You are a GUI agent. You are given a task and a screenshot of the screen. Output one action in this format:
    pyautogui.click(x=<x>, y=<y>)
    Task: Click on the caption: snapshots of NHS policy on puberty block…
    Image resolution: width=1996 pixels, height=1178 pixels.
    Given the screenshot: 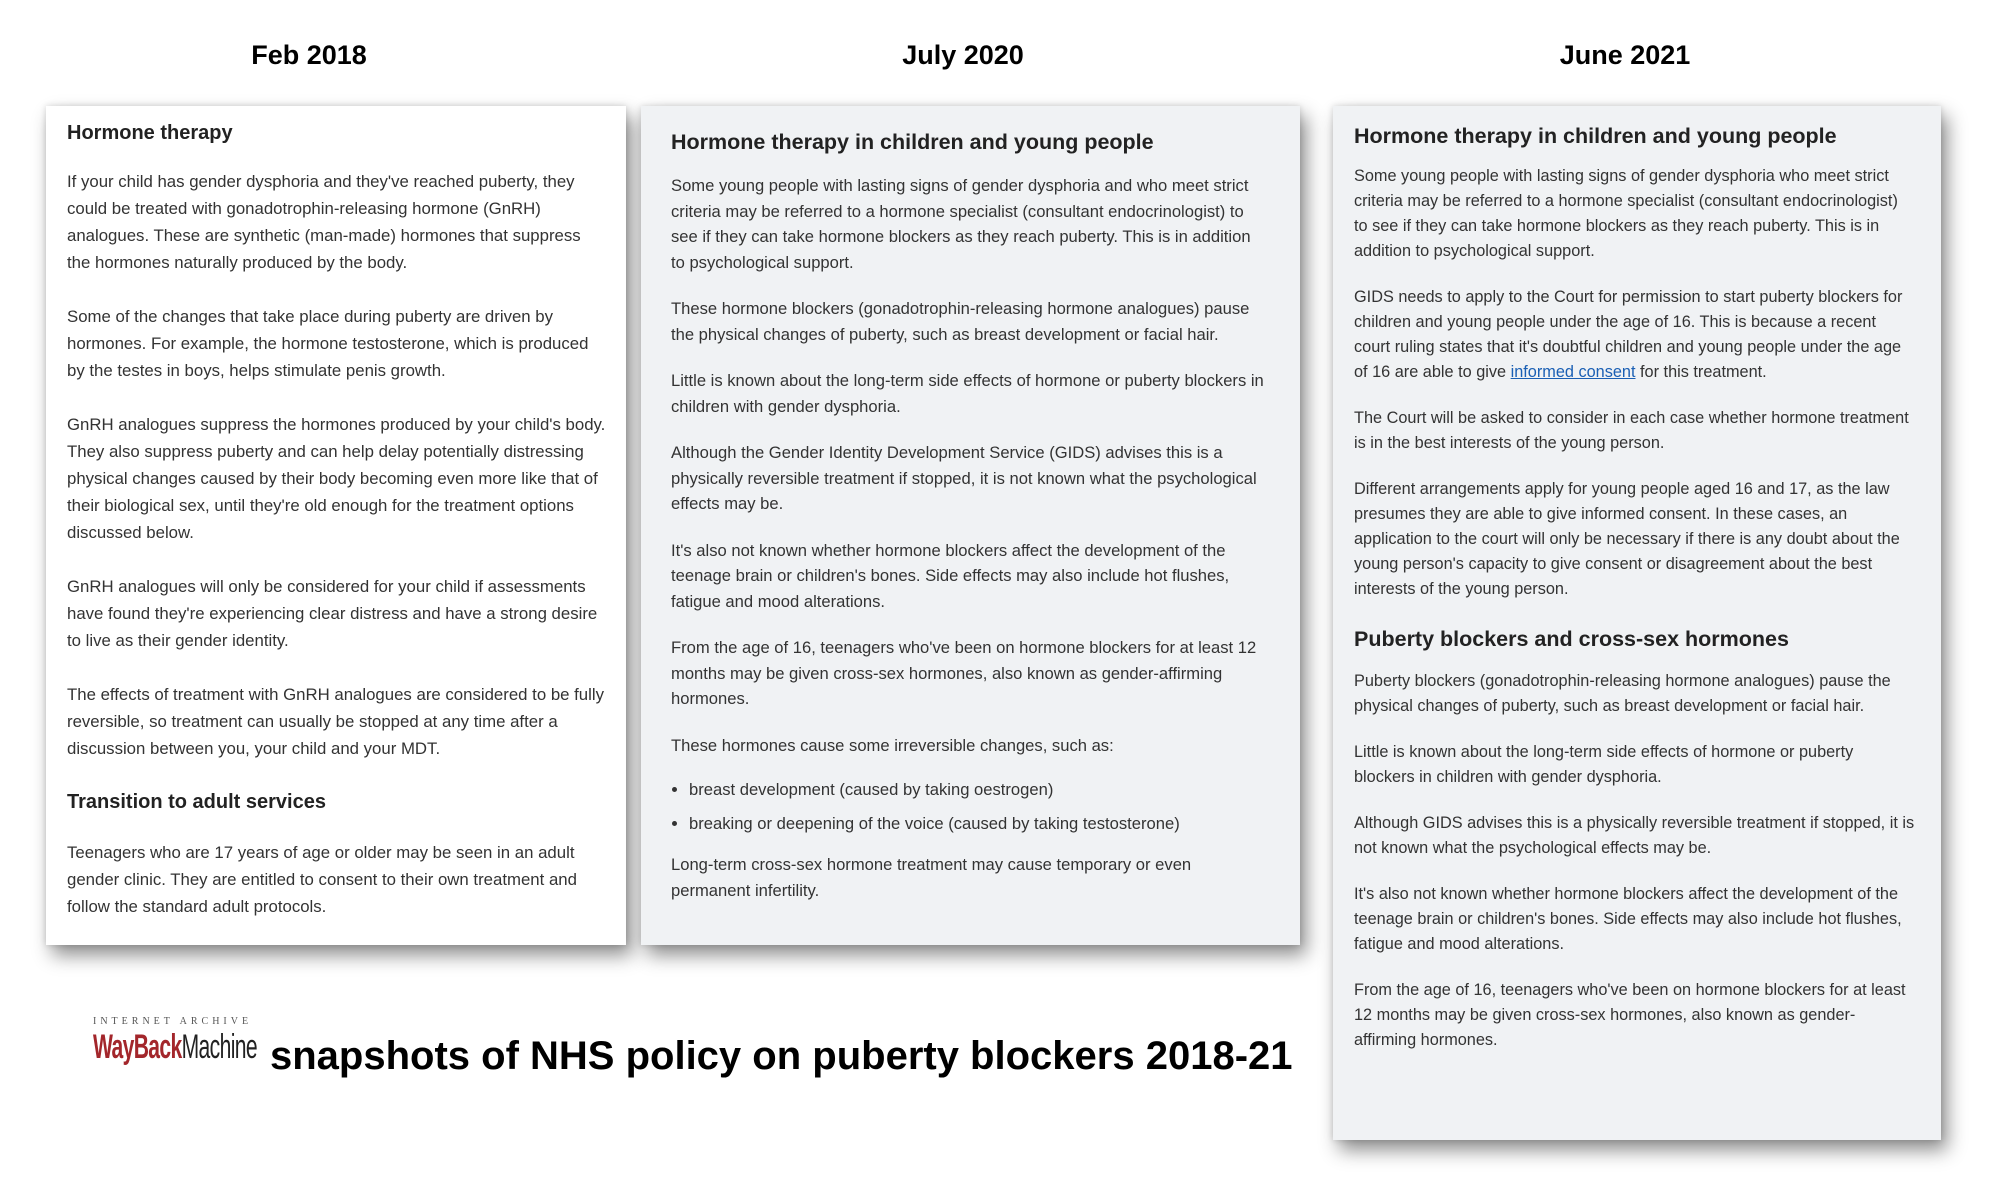 What is the action you would take?
    pyautogui.click(x=781, y=1056)
    